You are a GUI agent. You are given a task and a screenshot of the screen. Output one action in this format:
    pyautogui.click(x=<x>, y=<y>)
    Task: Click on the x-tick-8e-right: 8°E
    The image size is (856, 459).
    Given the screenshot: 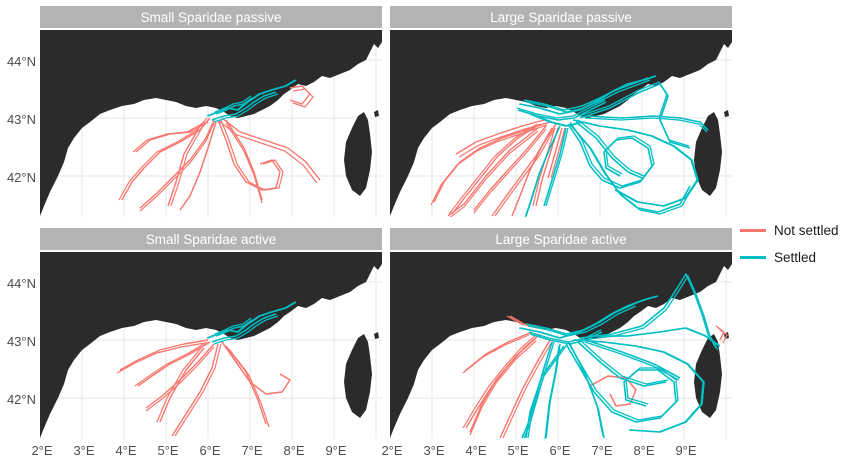 What is the action you would take?
    pyautogui.click(x=644, y=450)
    